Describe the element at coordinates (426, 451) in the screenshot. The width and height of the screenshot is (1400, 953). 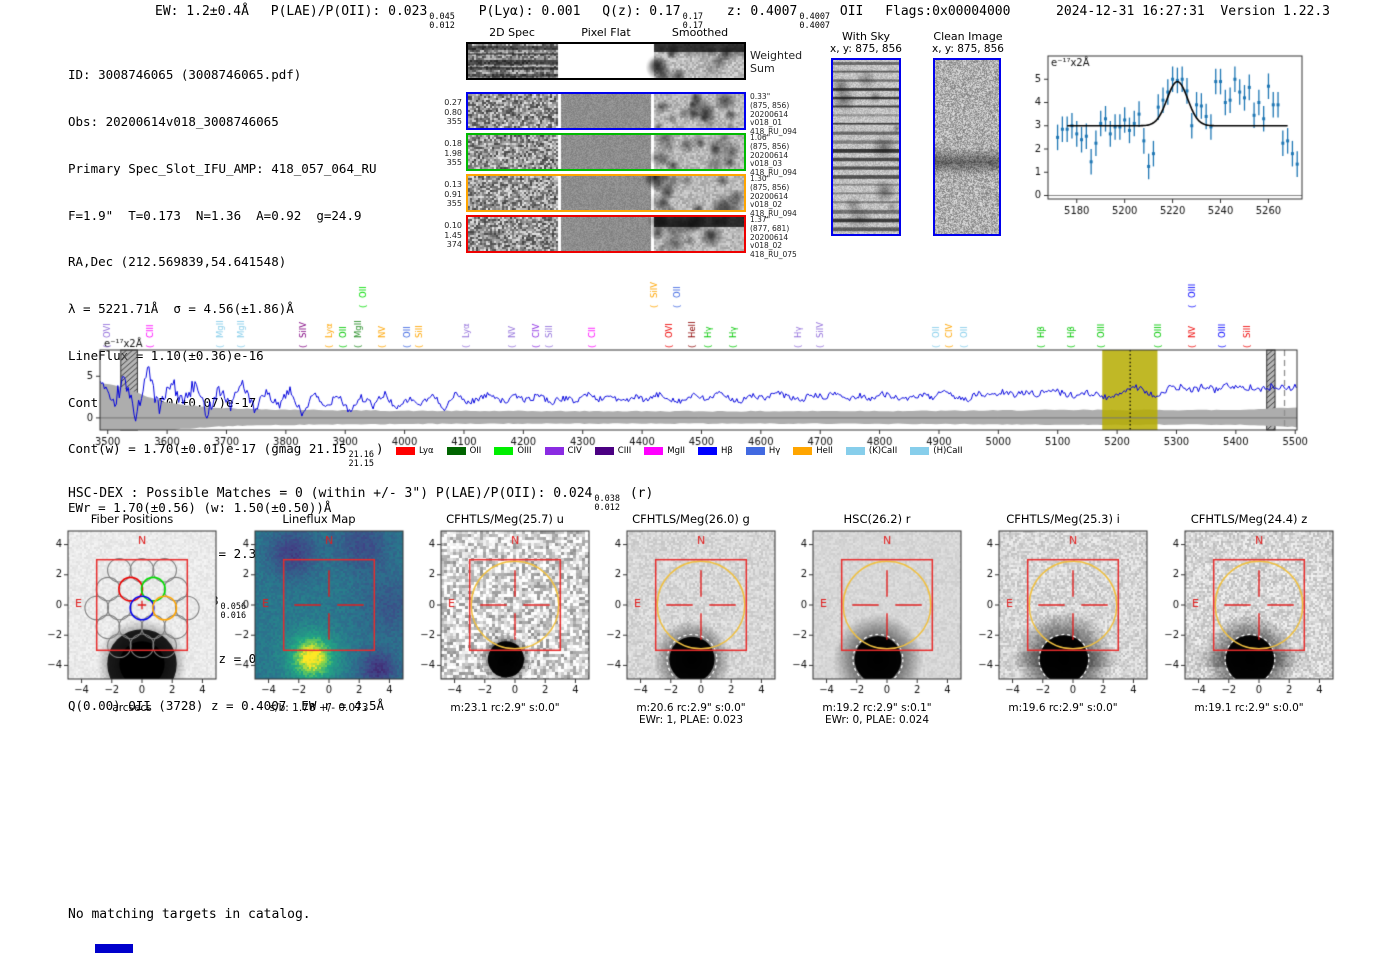
I see `legend-label: Lyα` at that location.